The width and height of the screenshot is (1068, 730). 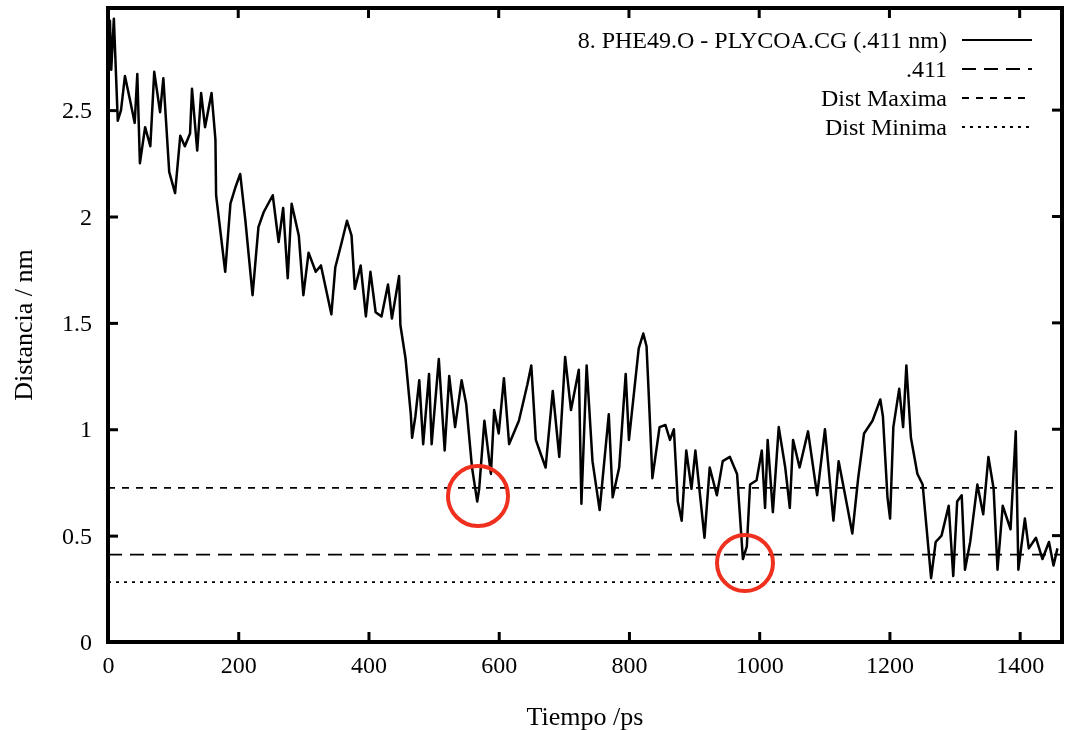 What do you see at coordinates (77, 110) in the screenshot?
I see `y-tick-label: 2.5` at bounding box center [77, 110].